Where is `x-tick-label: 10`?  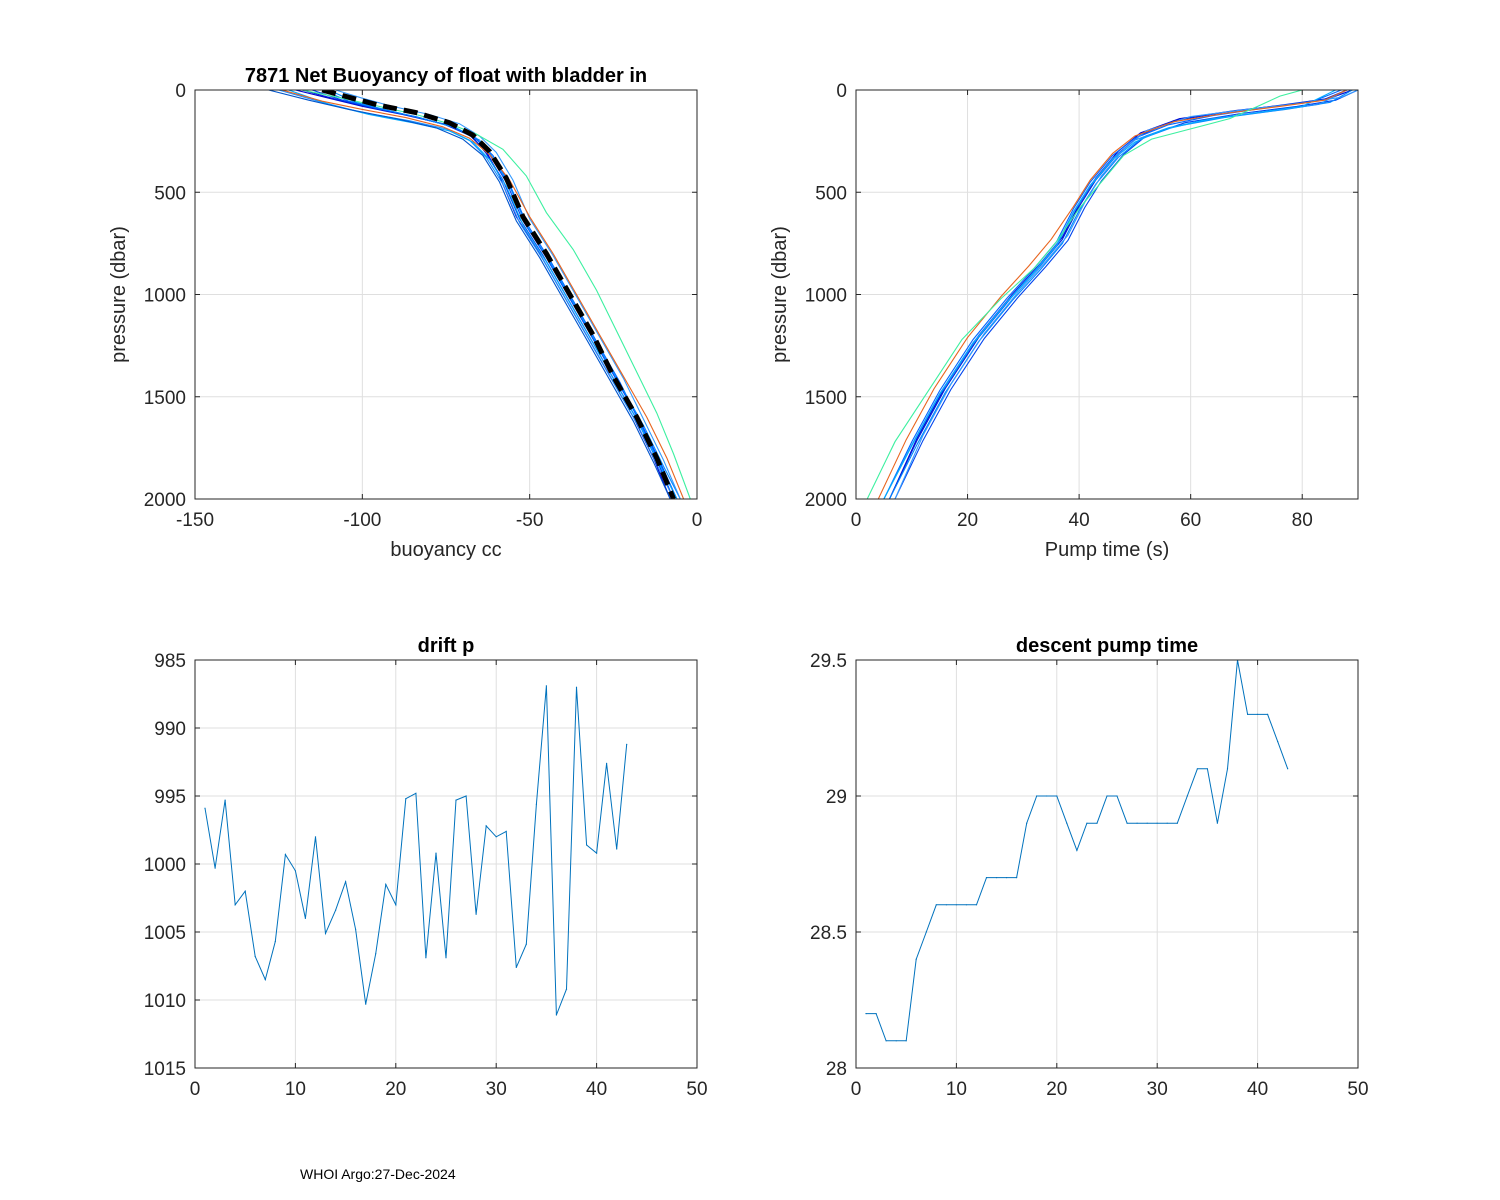
x-tick-label: 10 is located at coordinates (956, 1089).